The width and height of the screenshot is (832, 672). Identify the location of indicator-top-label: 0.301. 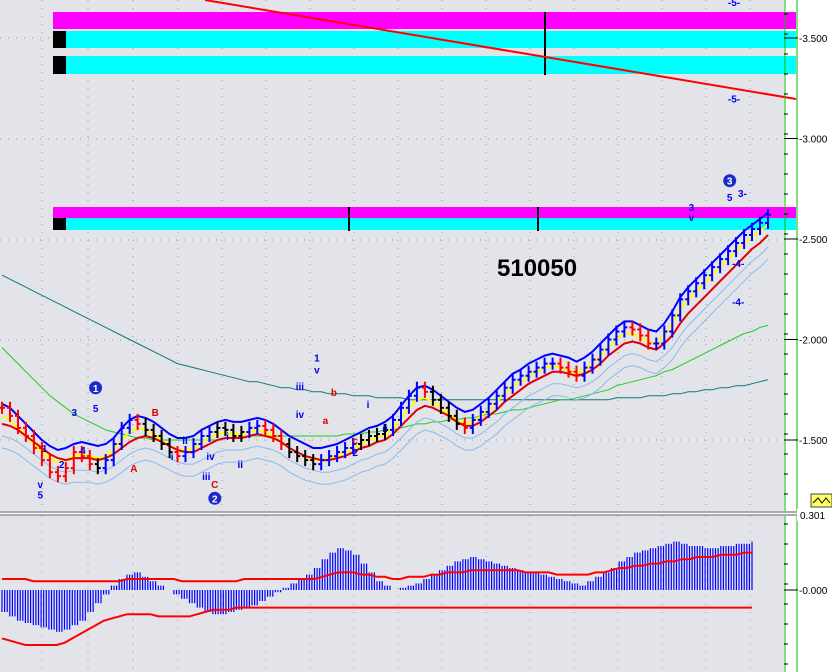
(812, 516).